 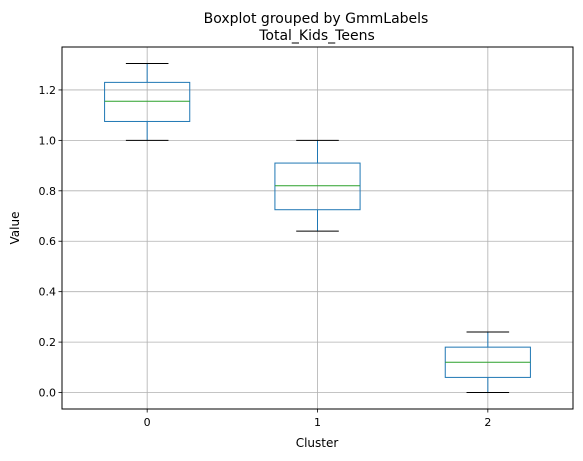 What do you see at coordinates (15, 228) in the screenshot?
I see `y-axis-label: Value` at bounding box center [15, 228].